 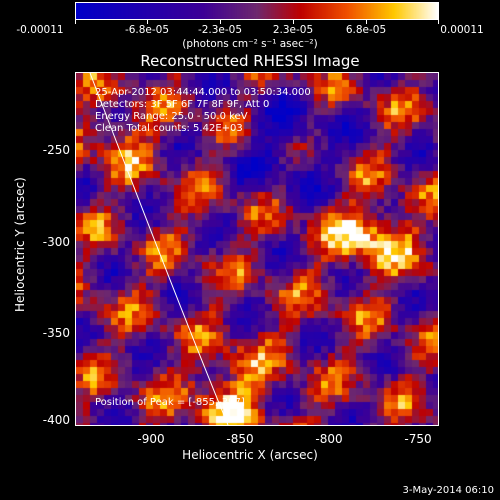 I want to click on peak-position: Position of Peak = [-855,-397], so click(x=170, y=402).